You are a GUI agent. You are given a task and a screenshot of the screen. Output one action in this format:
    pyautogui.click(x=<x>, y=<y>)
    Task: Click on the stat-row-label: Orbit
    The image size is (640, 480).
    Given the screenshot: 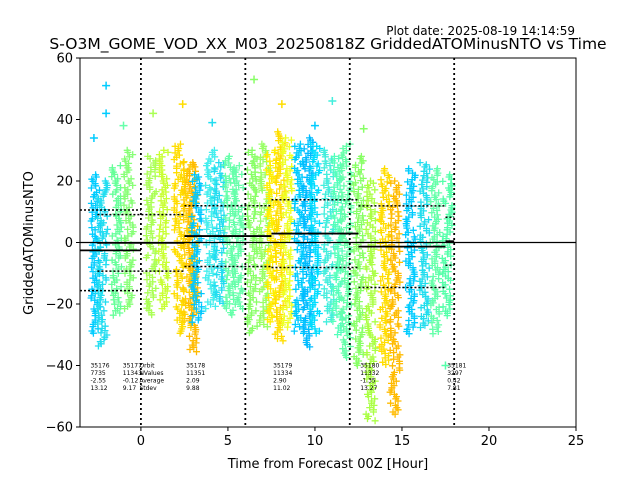 What is the action you would take?
    pyautogui.click(x=147, y=366)
    